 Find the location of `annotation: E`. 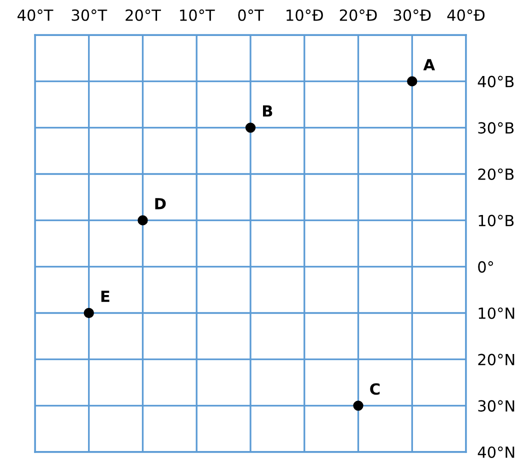

annotation: E is located at coordinates (105, 296).